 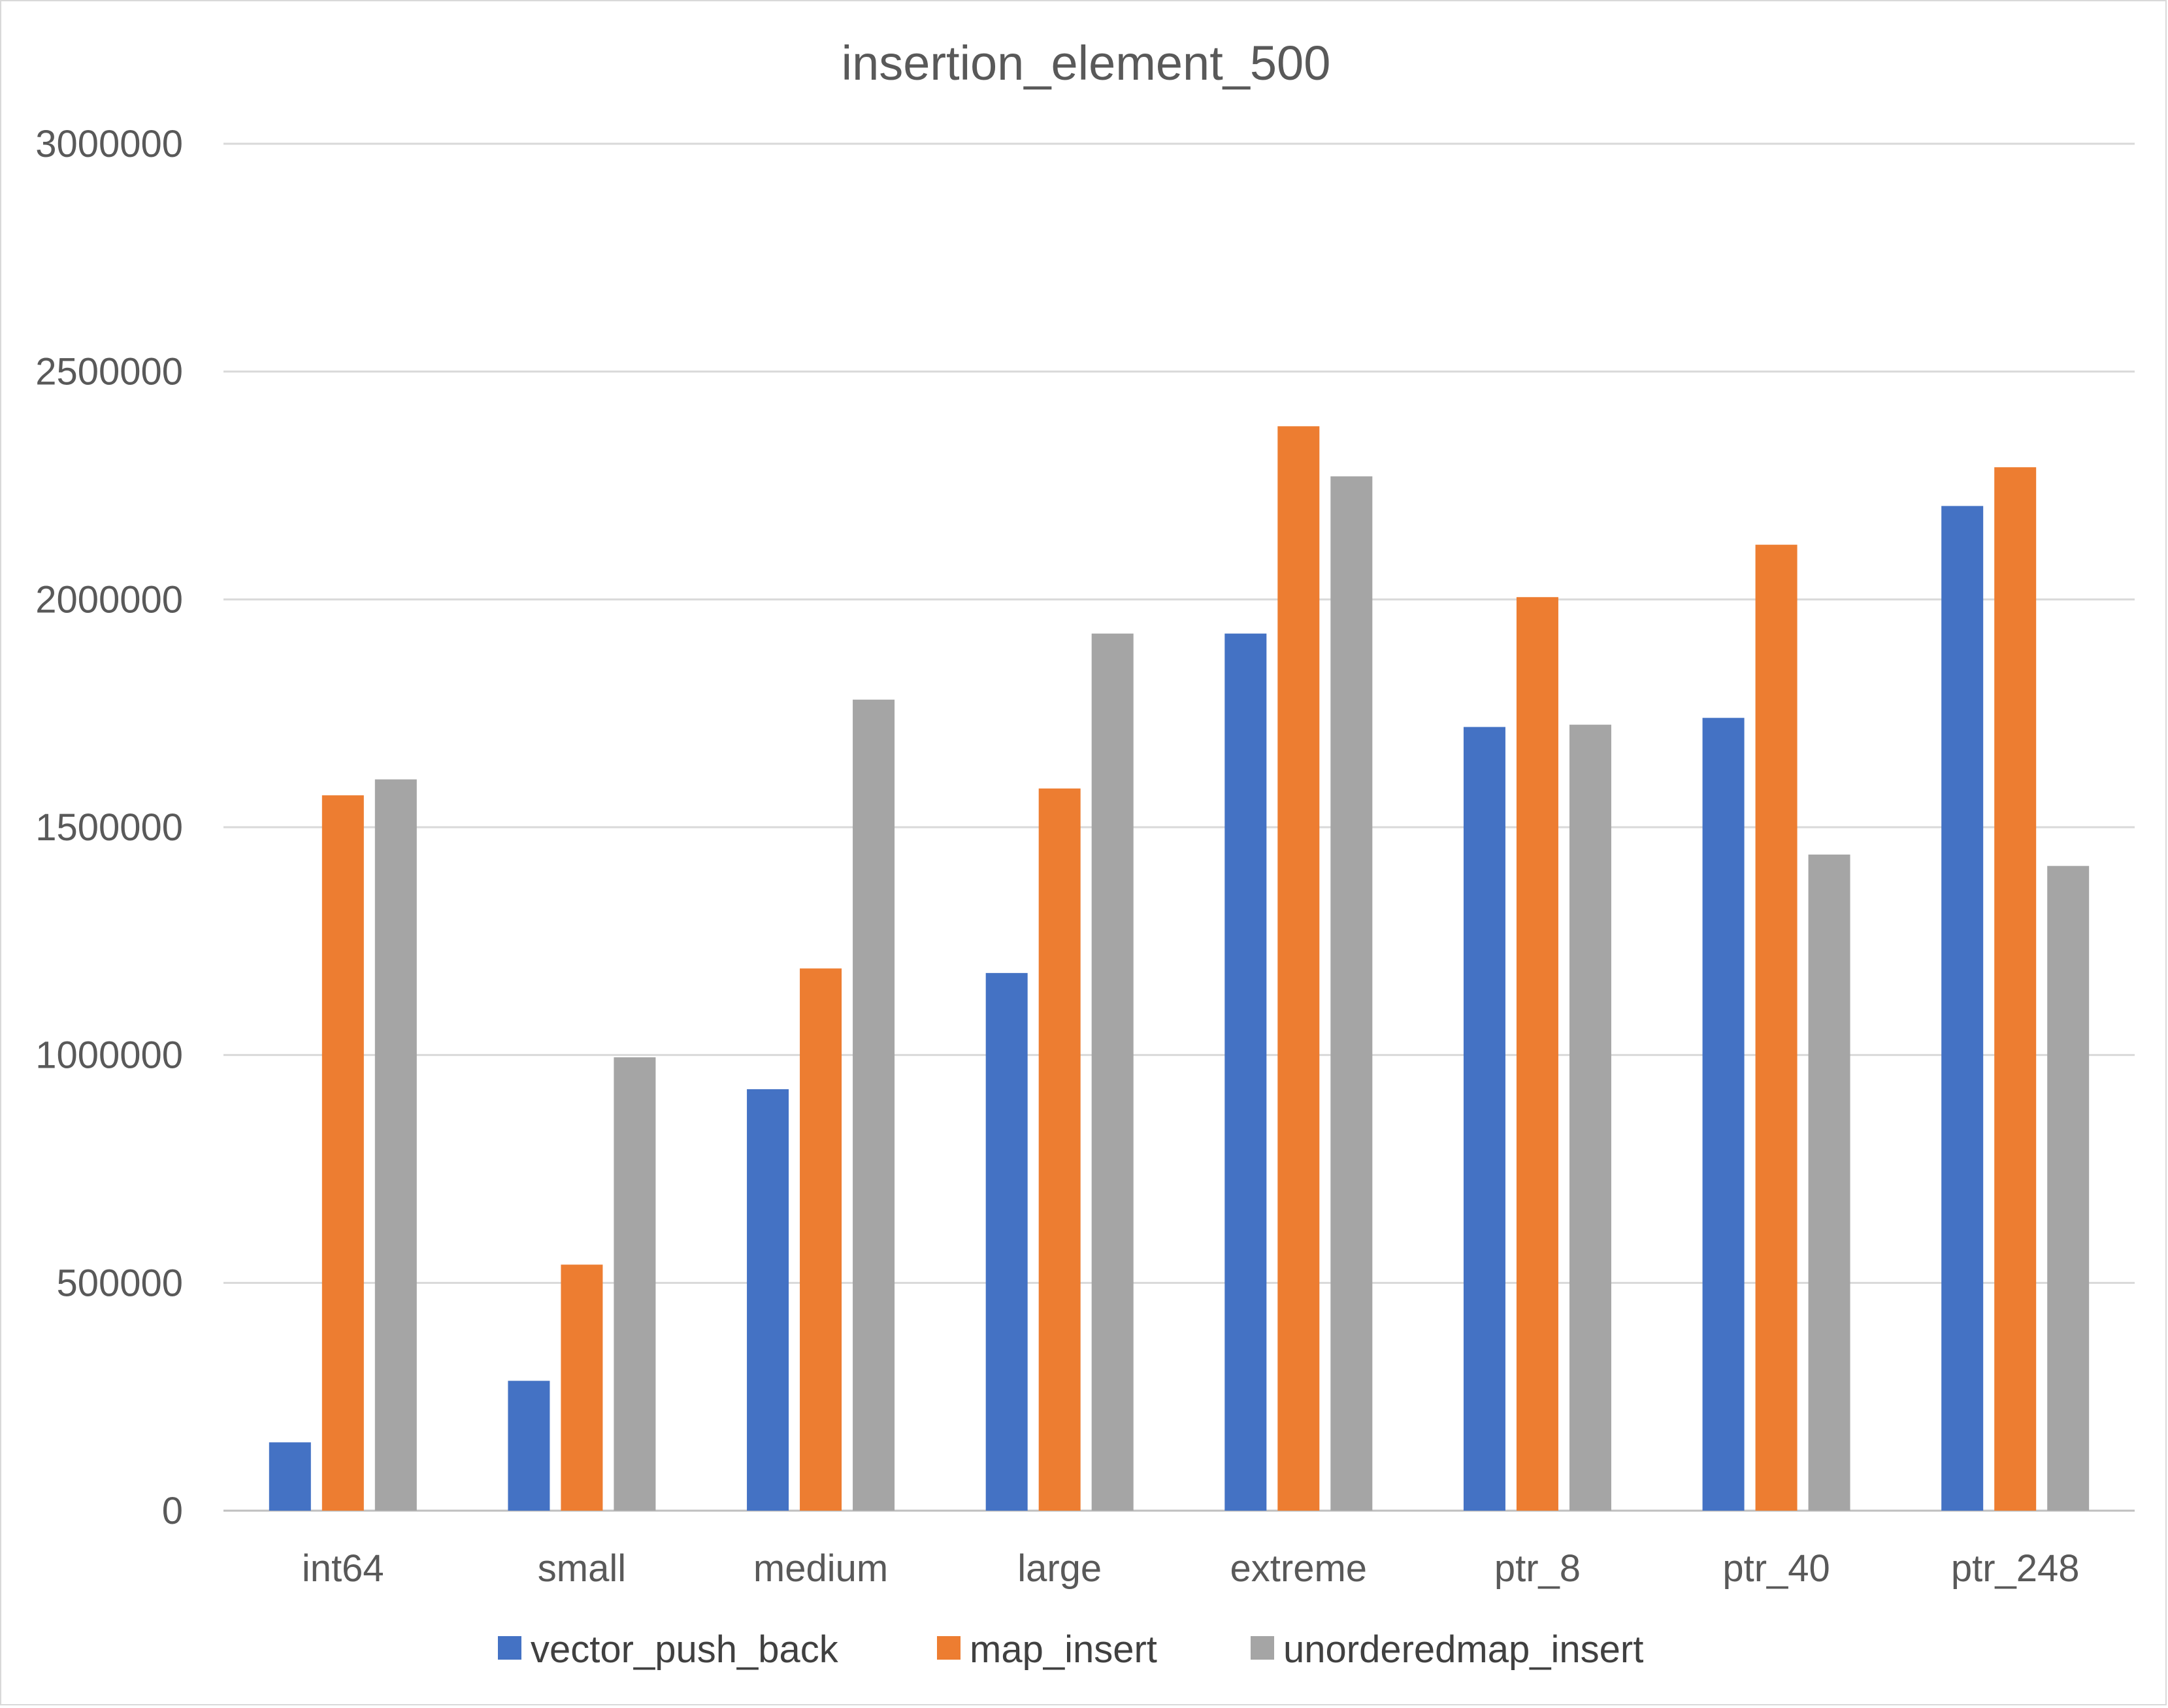 I want to click on bar-vector_push_back-medium, so click(x=768, y=1300).